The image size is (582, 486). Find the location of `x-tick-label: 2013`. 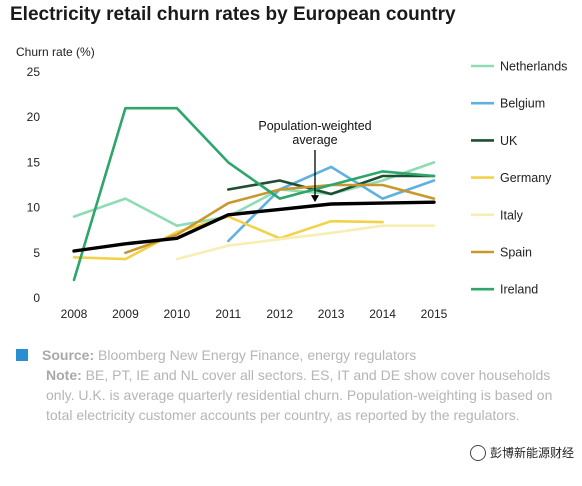

x-tick-label: 2013 is located at coordinates (331, 314).